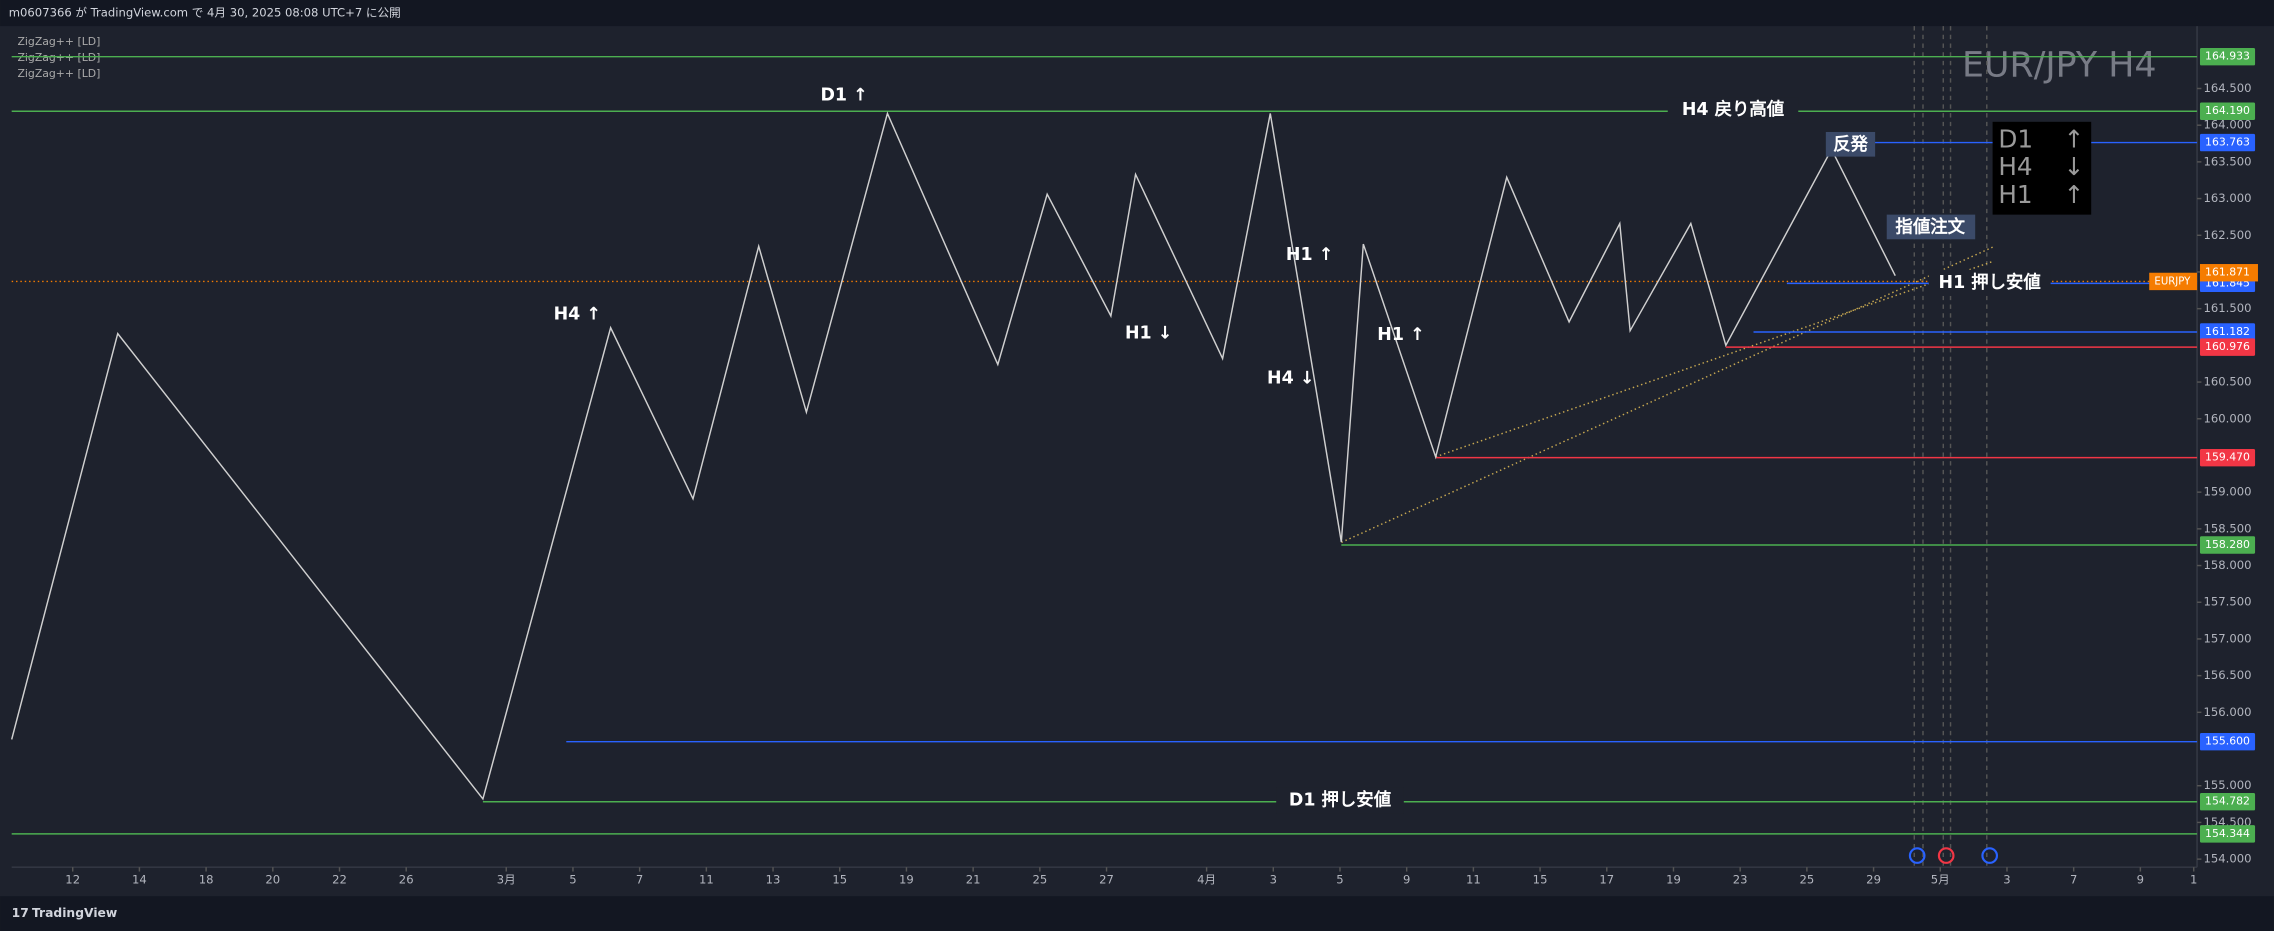 The image size is (2274, 931). I want to click on level-label: 154.344, so click(2227, 833).